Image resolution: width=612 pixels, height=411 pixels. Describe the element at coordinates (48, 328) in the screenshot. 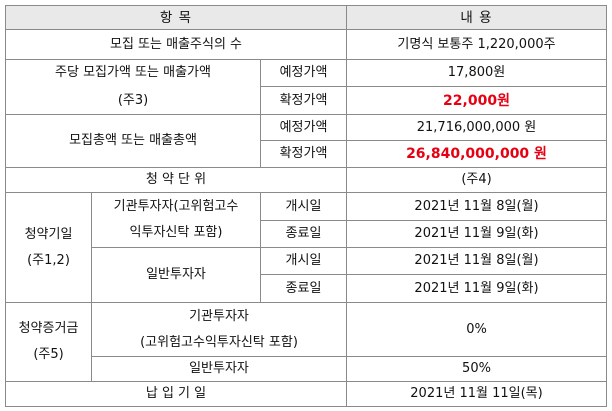

I see `deposit-label-line1: 청약증거금` at that location.